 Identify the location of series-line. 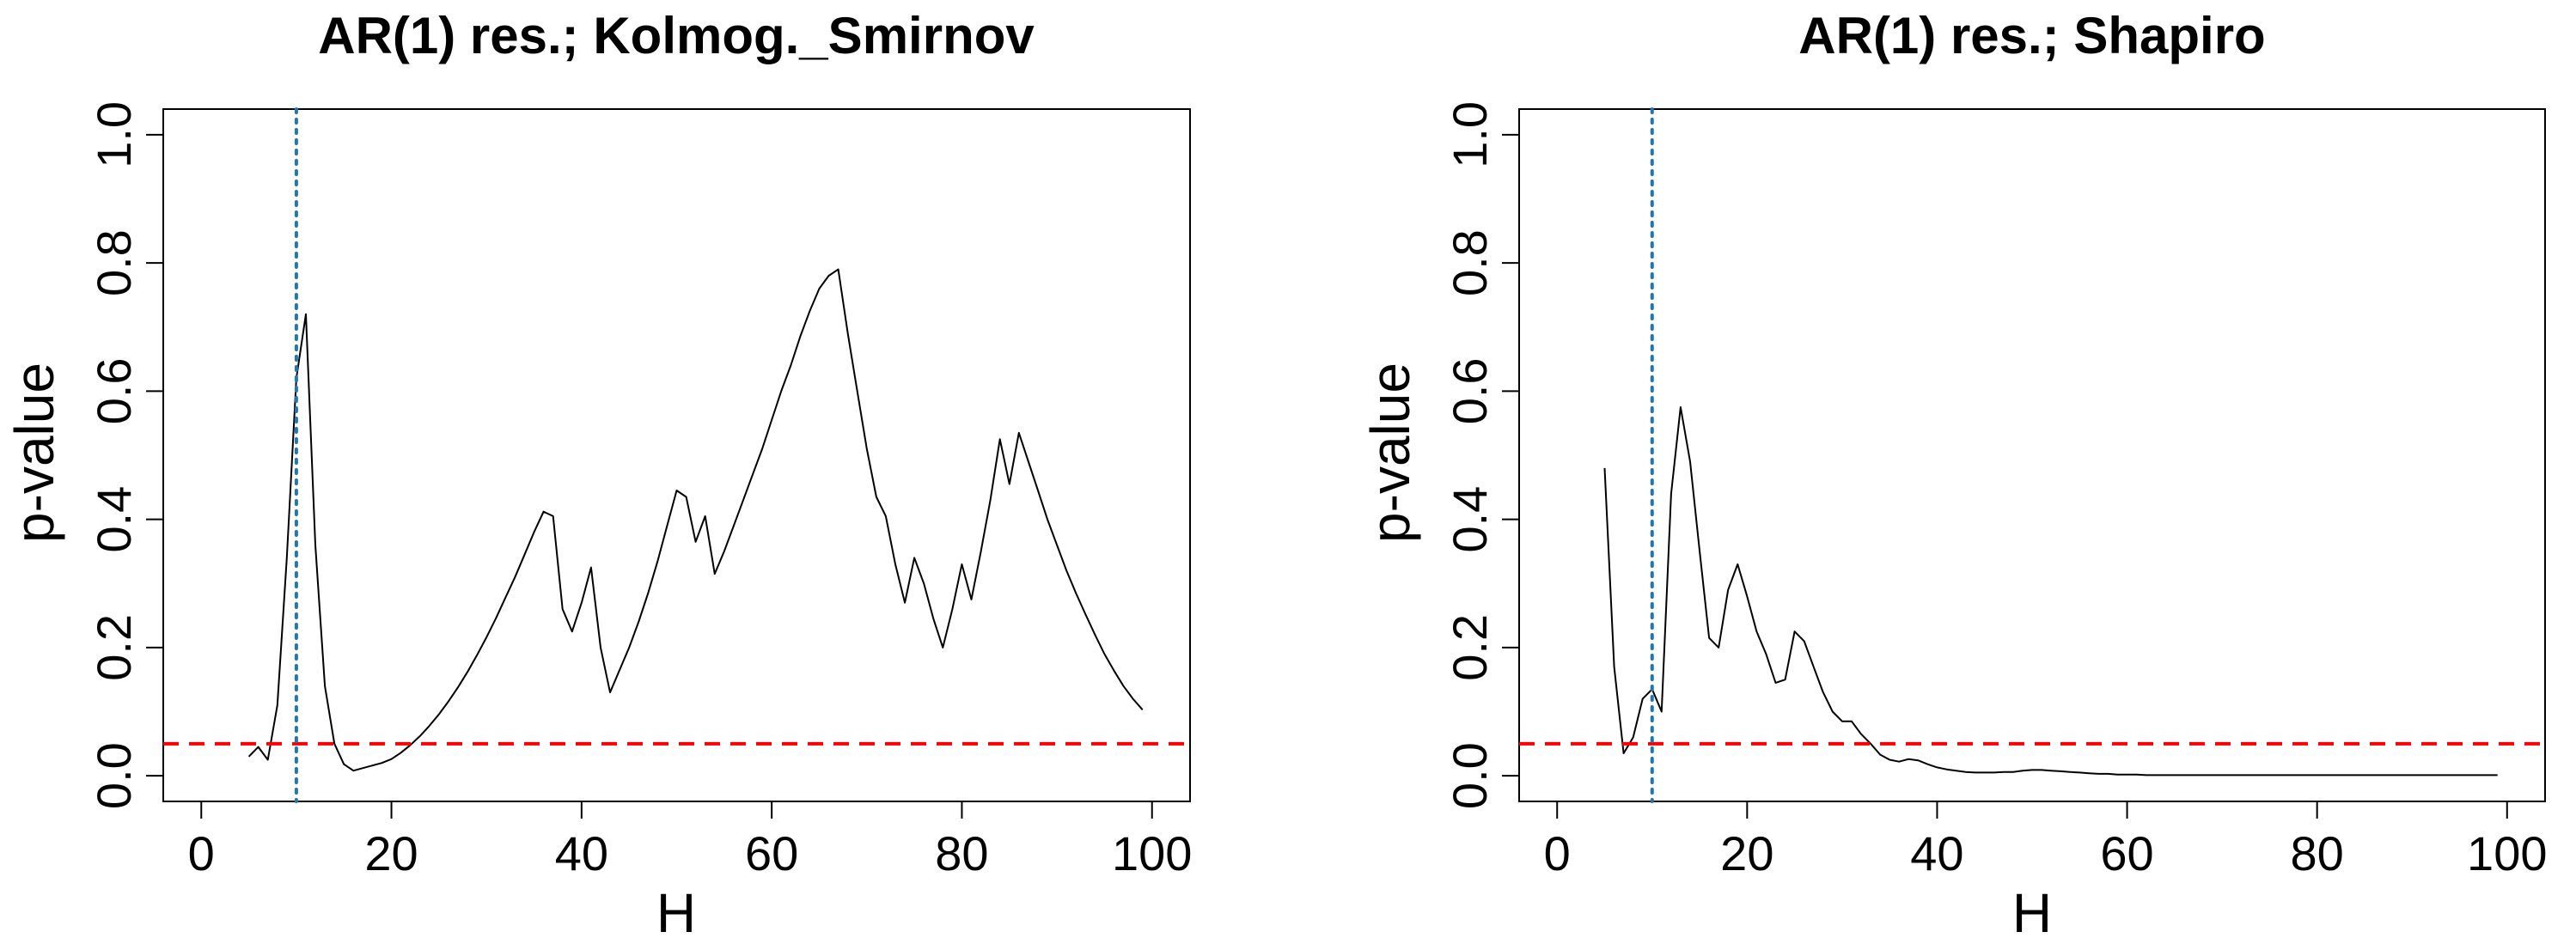
(2050, 591).